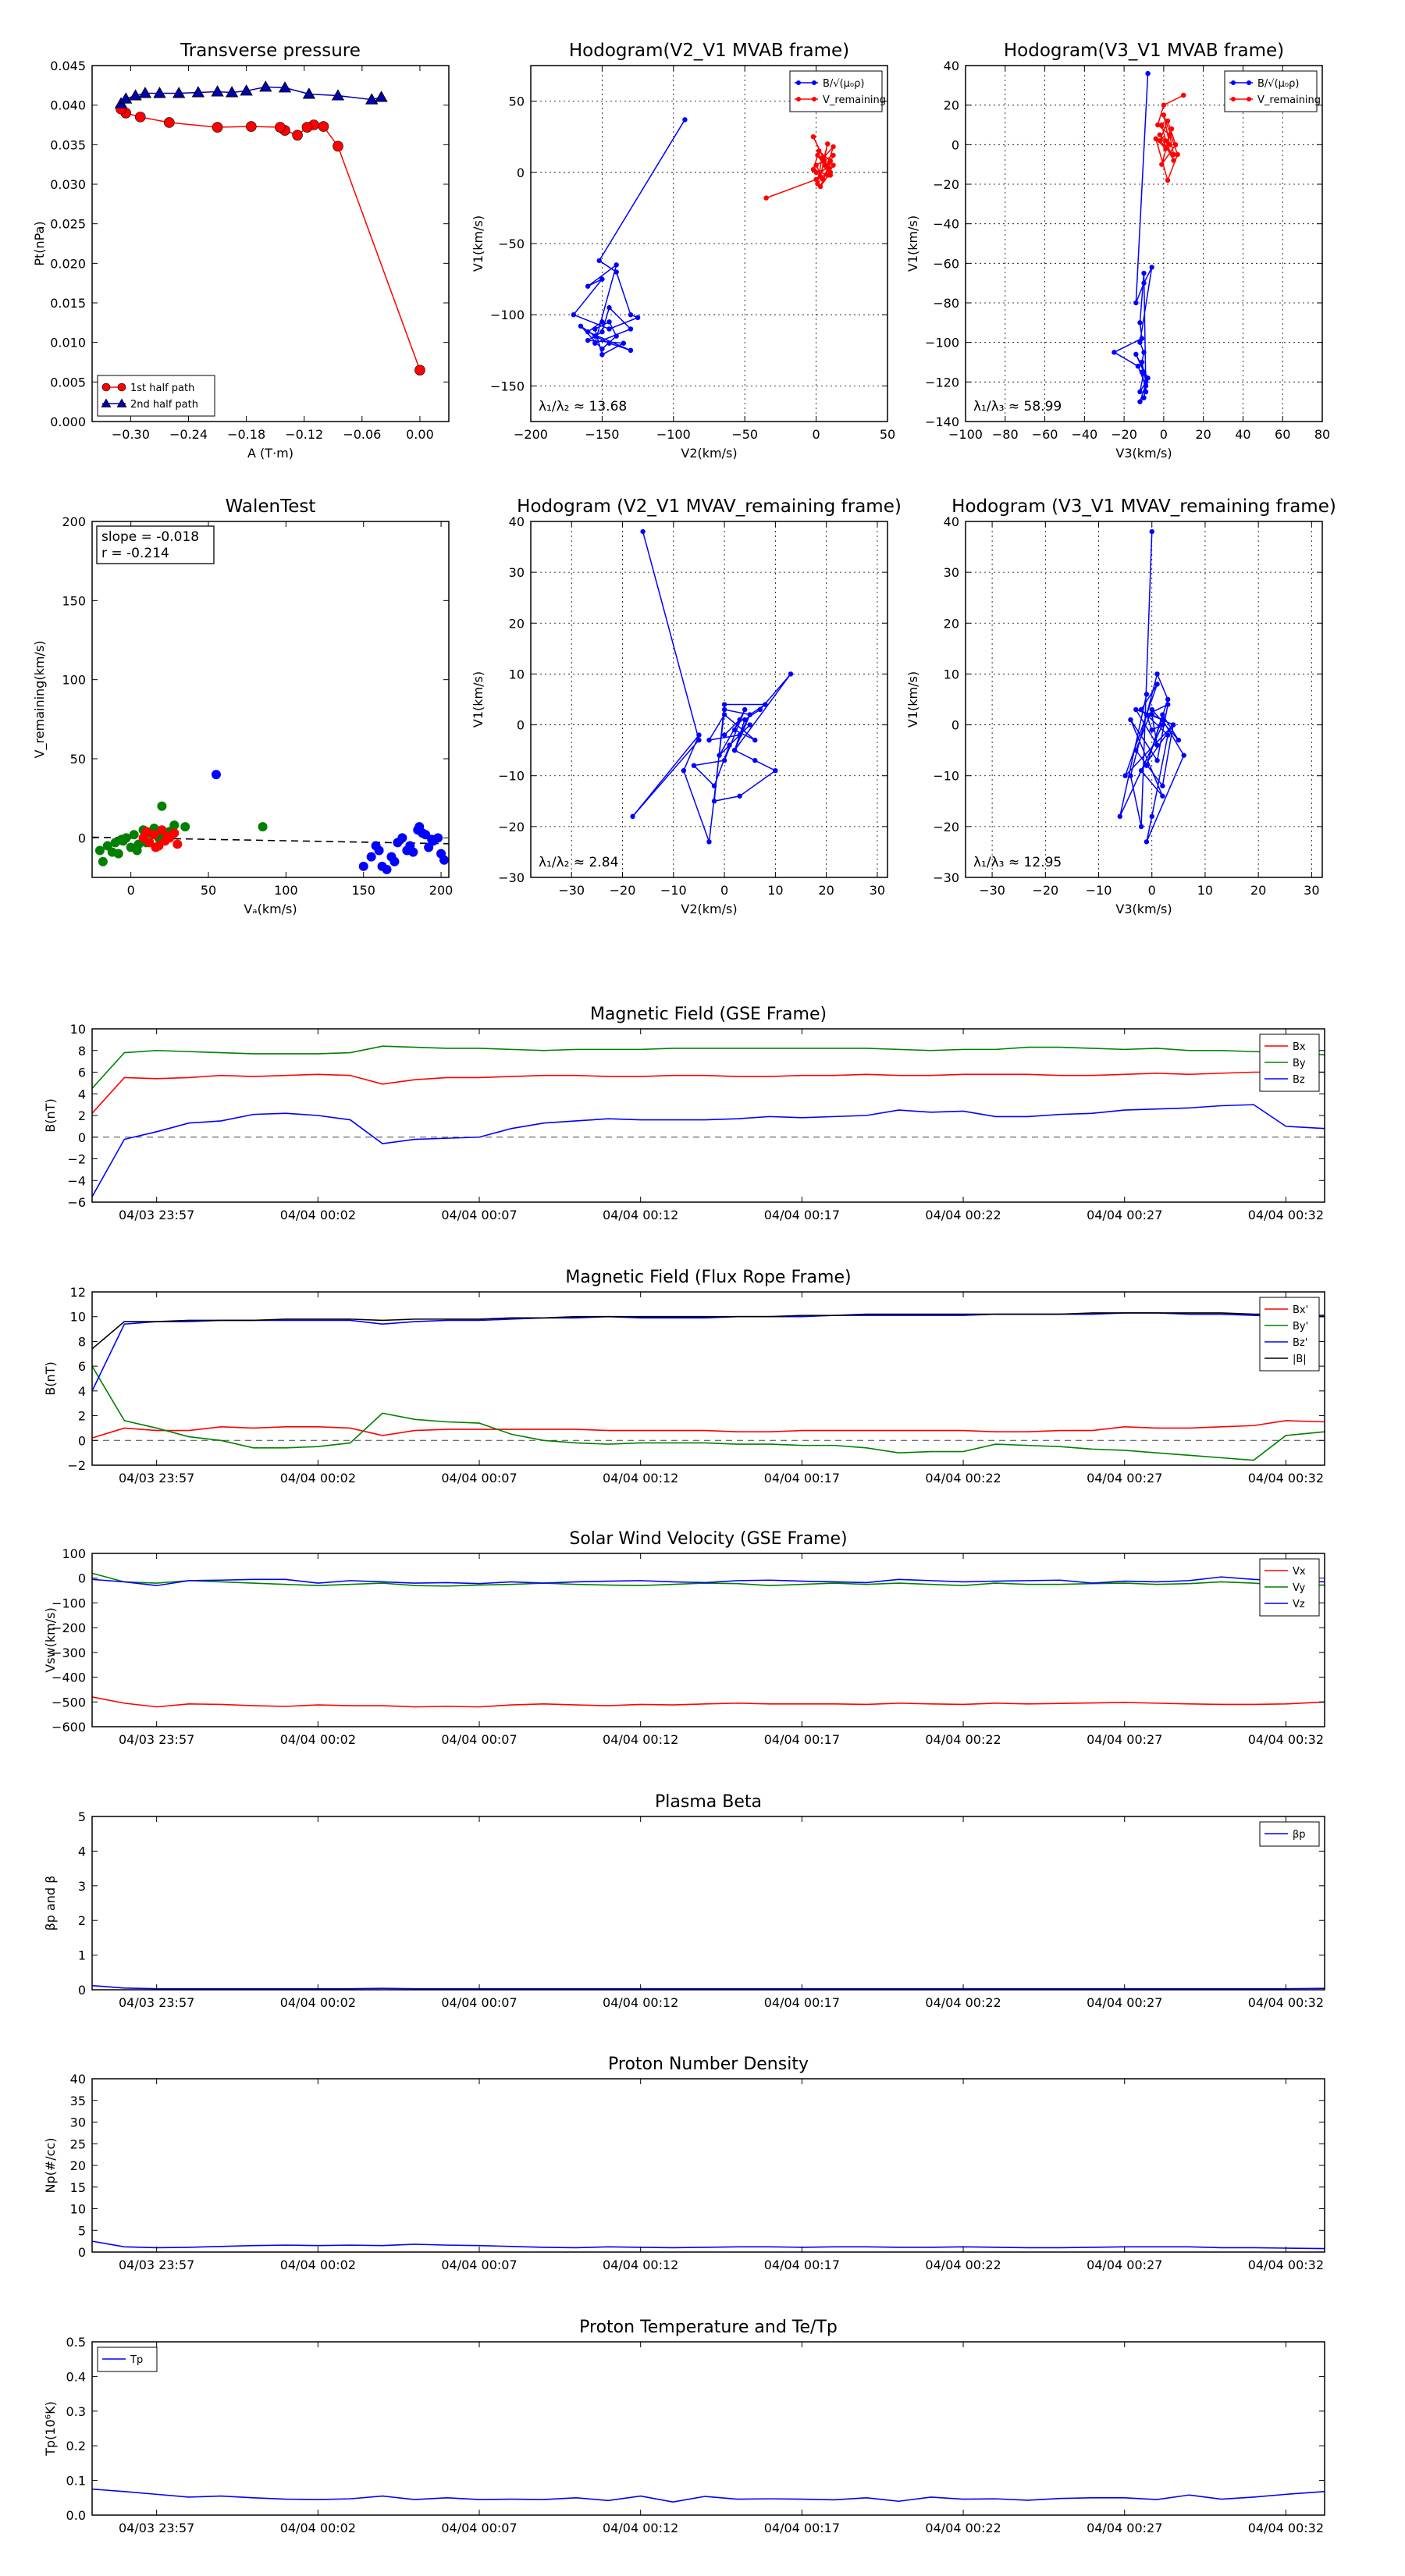 The height and width of the screenshot is (2576, 1405). Describe the element at coordinates (318, 1478) in the screenshot. I see `x-tick-label: 04/04 00:02` at that location.